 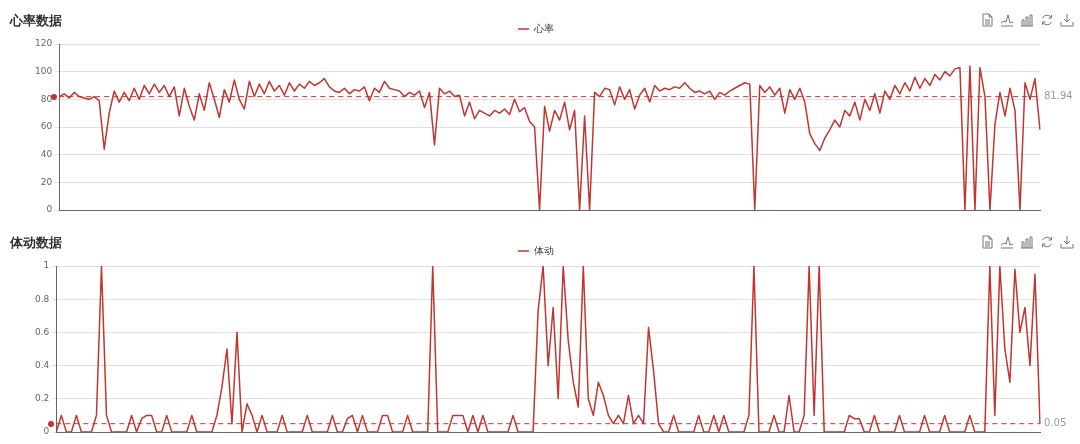 What do you see at coordinates (46, 154) in the screenshot?
I see `y-tick-label: 40` at bounding box center [46, 154].